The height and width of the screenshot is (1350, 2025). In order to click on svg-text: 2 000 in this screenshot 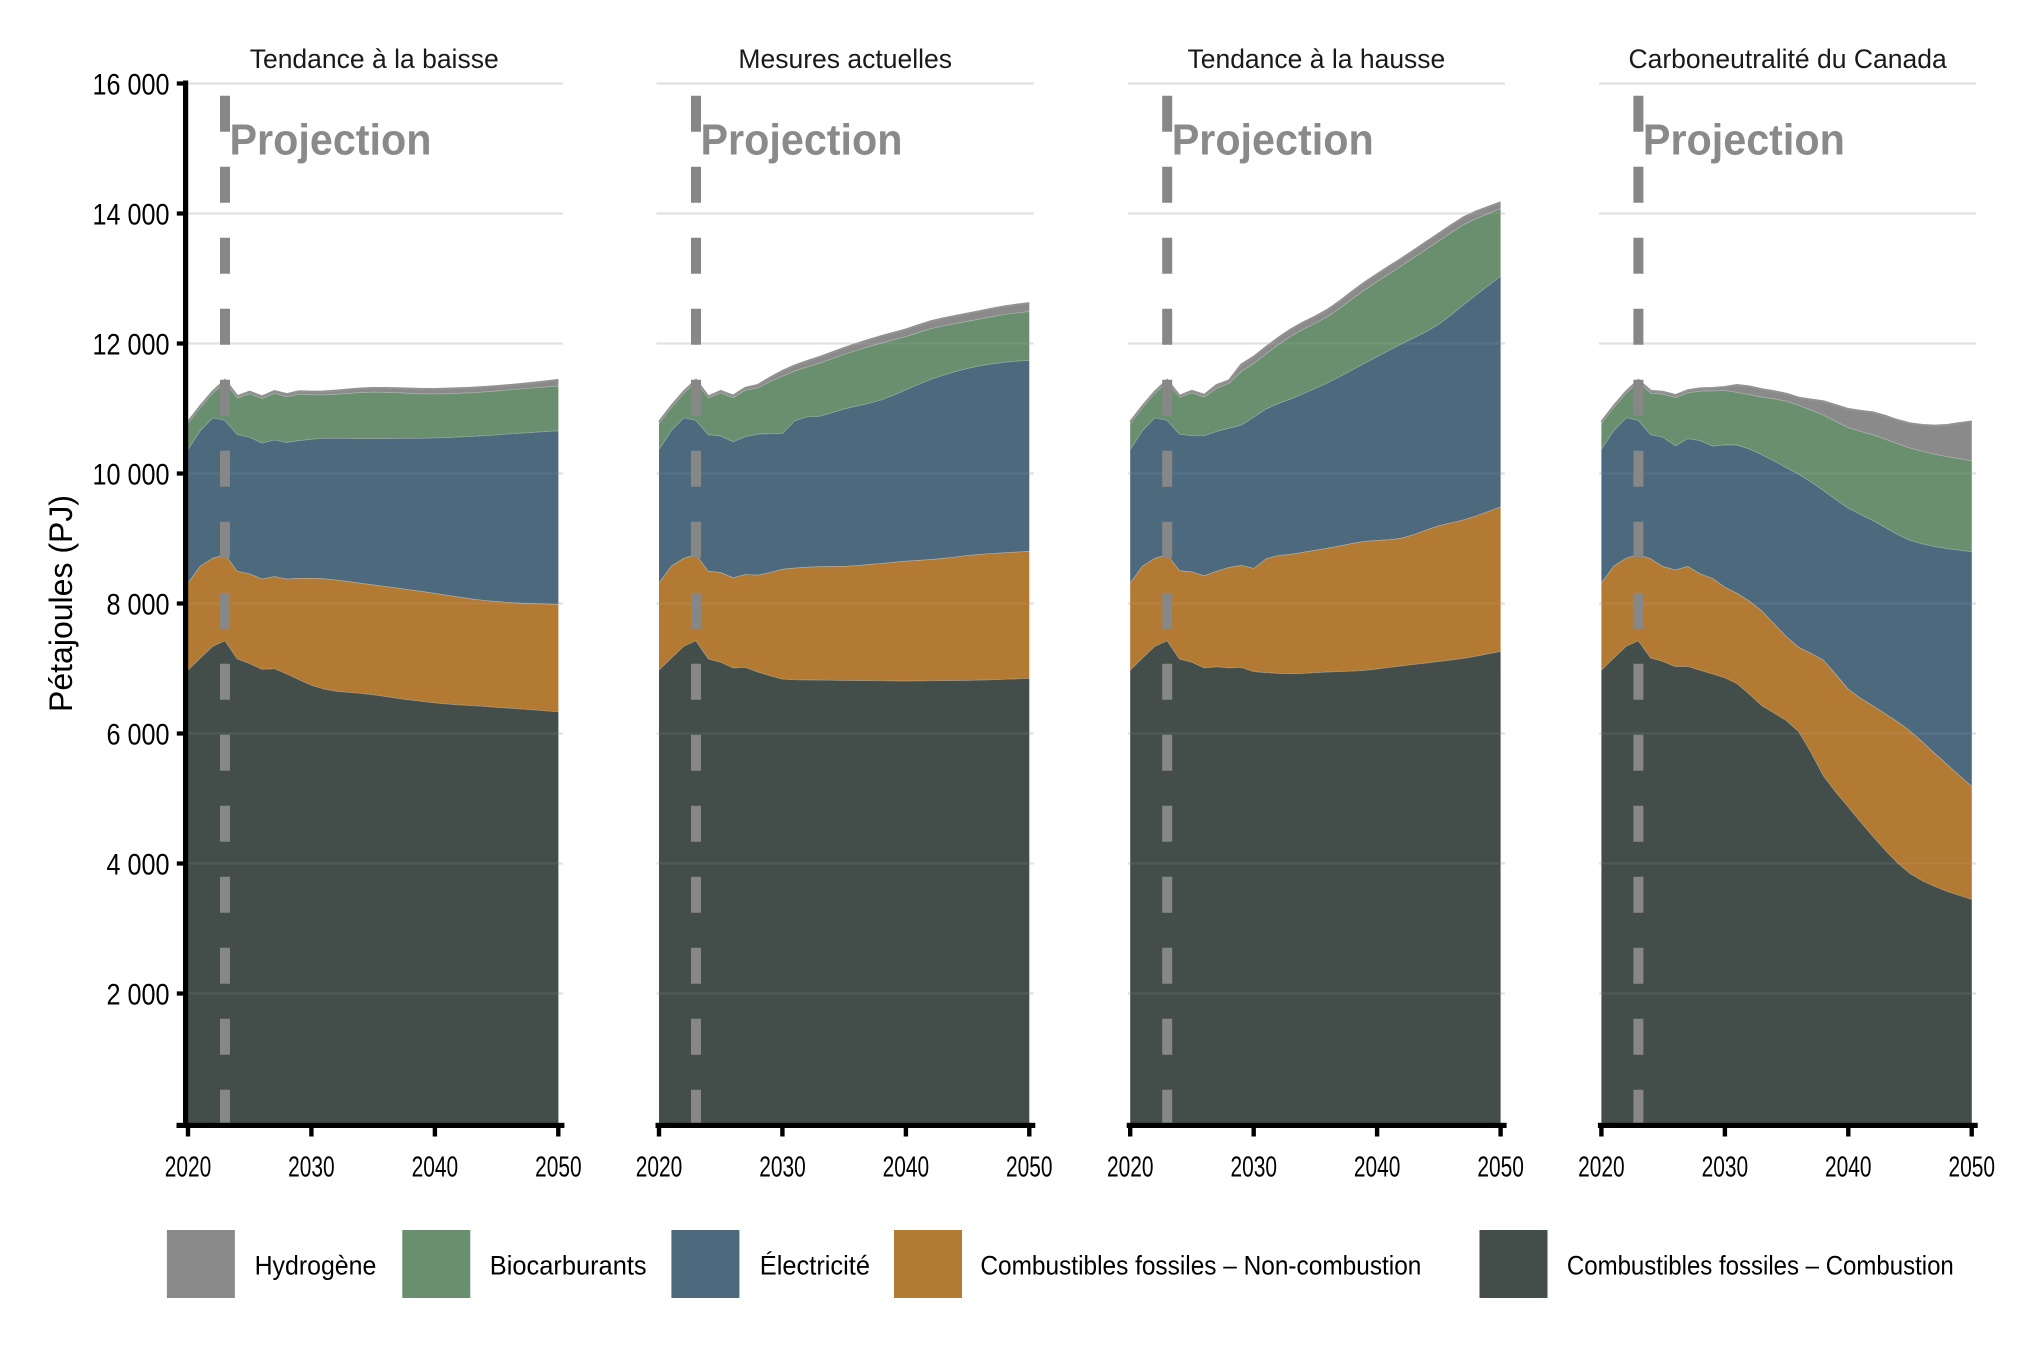, I will do `click(138, 995)`.